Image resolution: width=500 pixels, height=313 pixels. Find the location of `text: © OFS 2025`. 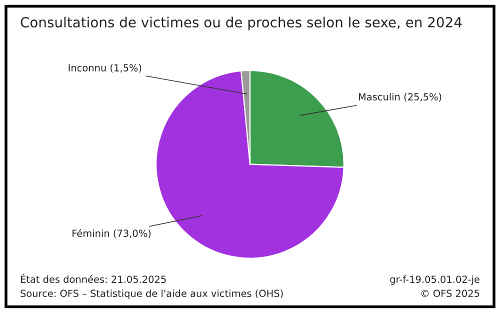

text: © OFS 2025 is located at coordinates (450, 294).